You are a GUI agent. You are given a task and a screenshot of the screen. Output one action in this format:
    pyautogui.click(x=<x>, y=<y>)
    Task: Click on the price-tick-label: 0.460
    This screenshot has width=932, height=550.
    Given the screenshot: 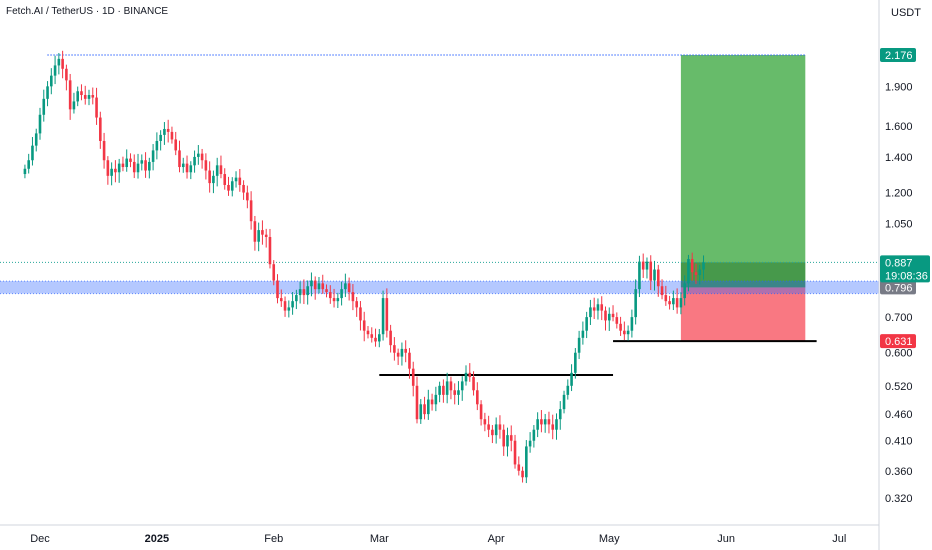 What is the action you would take?
    pyautogui.click(x=899, y=415)
    